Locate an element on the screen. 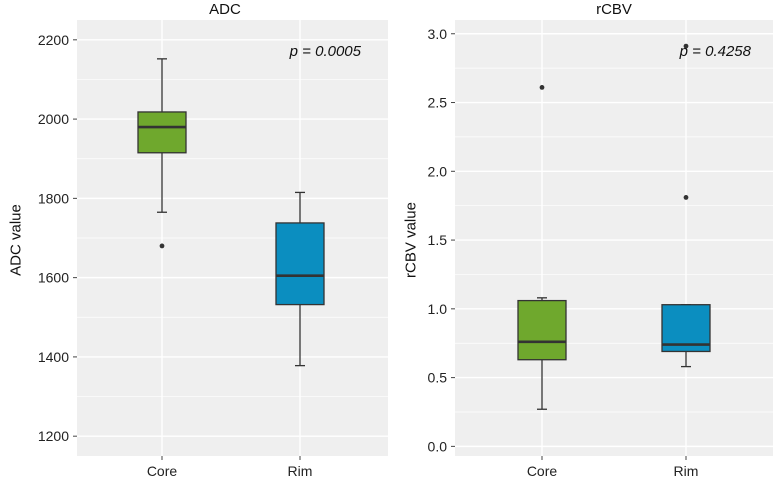  panel-1-box-rim-iqr is located at coordinates (300, 264).